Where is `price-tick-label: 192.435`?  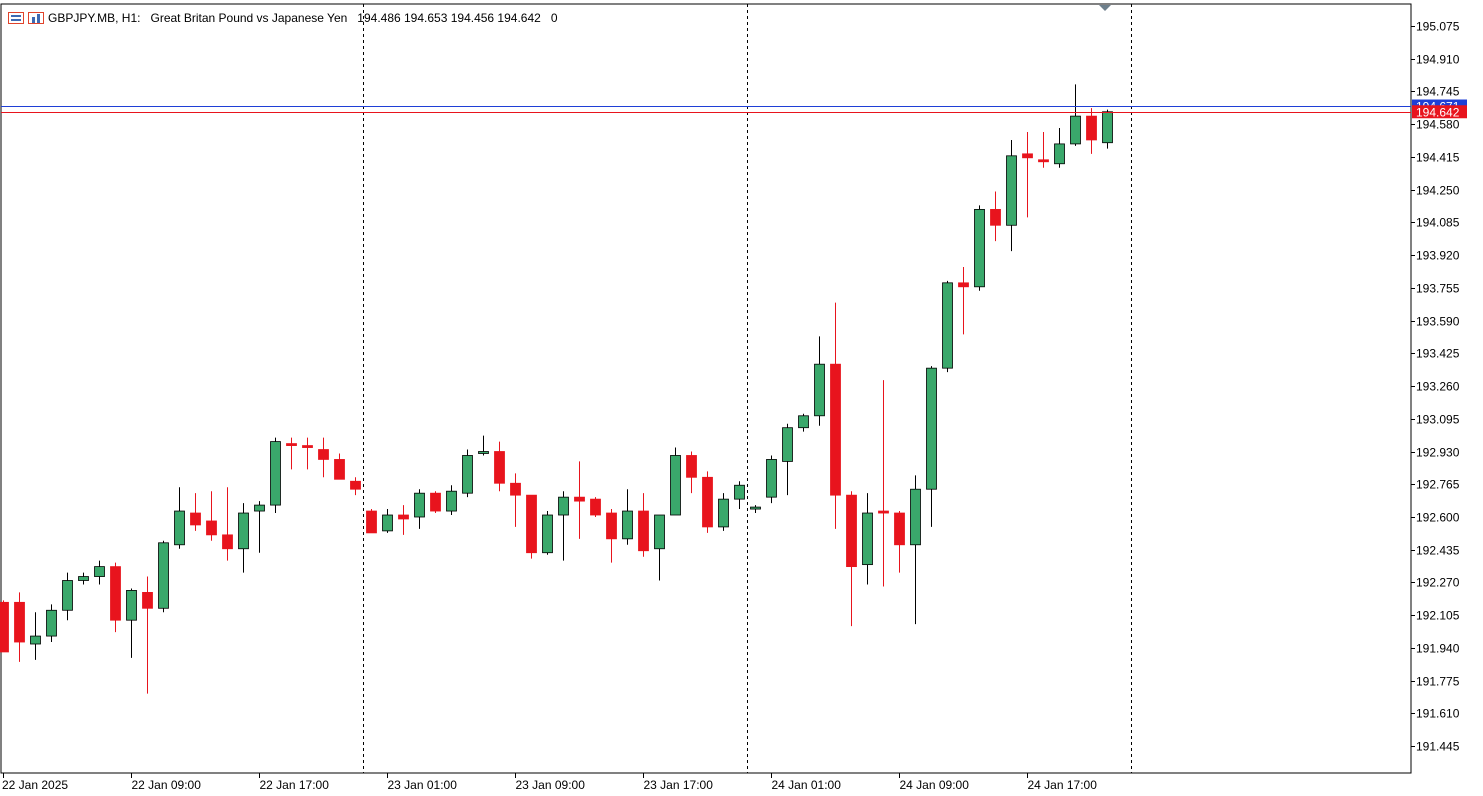
price-tick-label: 192.435 is located at coordinates (1438, 551).